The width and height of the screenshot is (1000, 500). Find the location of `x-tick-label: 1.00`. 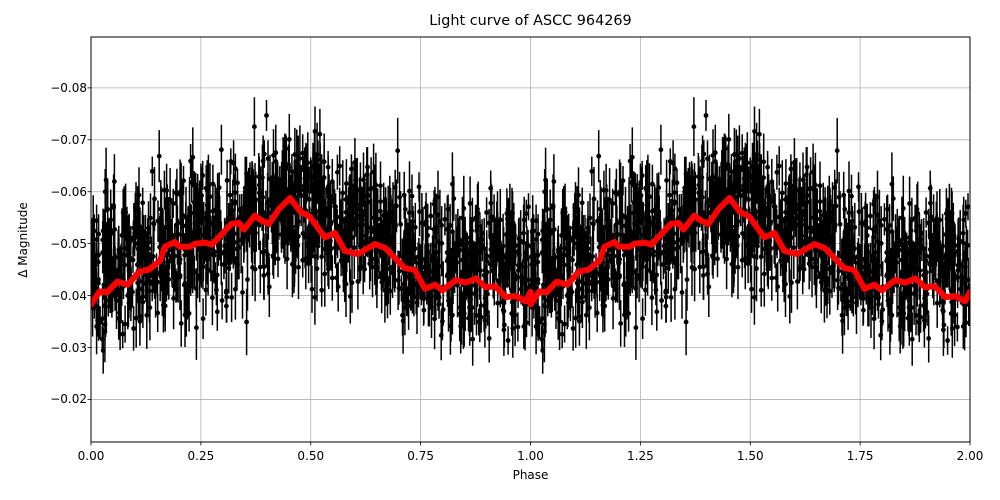

x-tick-label: 1.00 is located at coordinates (530, 456).